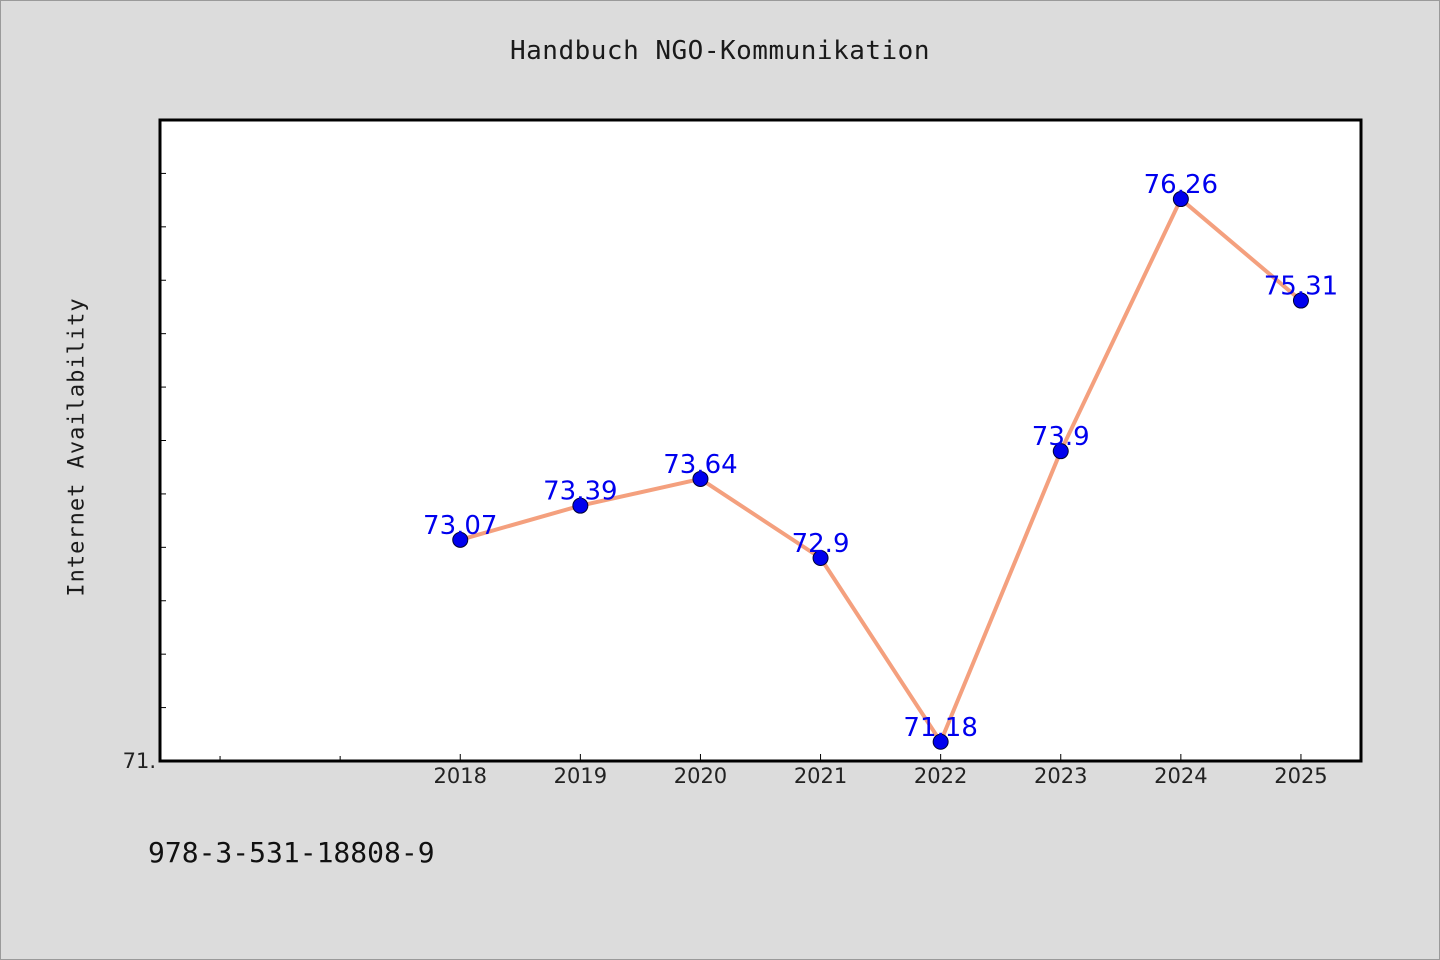 The width and height of the screenshot is (1440, 960). I want to click on data-label: 76.26, so click(1181, 185).